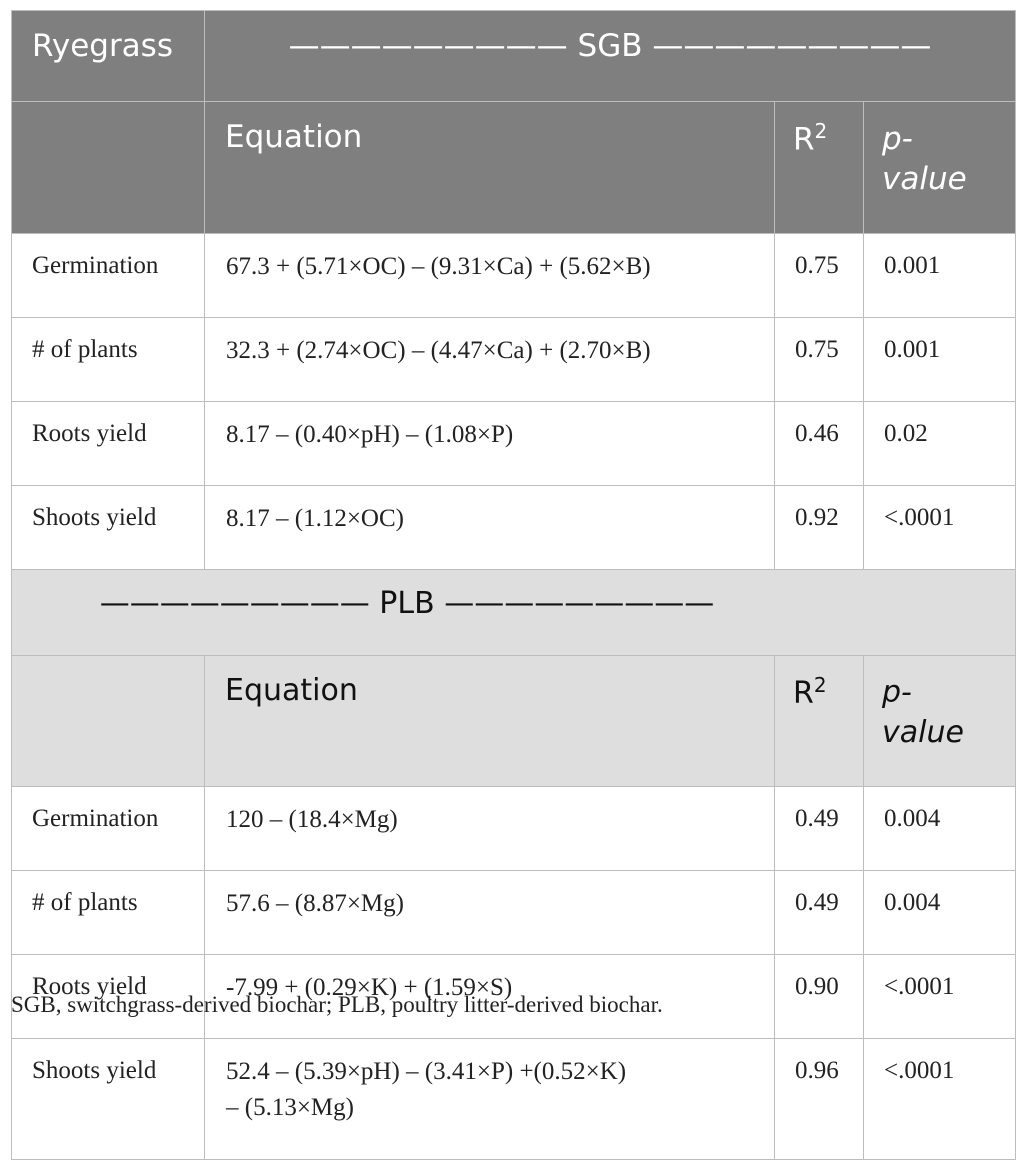 The height and width of the screenshot is (1160, 1025). Describe the element at coordinates (489, 443) in the screenshot. I see `equation-cell: 8.17 – (0.40×pH) – (1.08×P)` at that location.